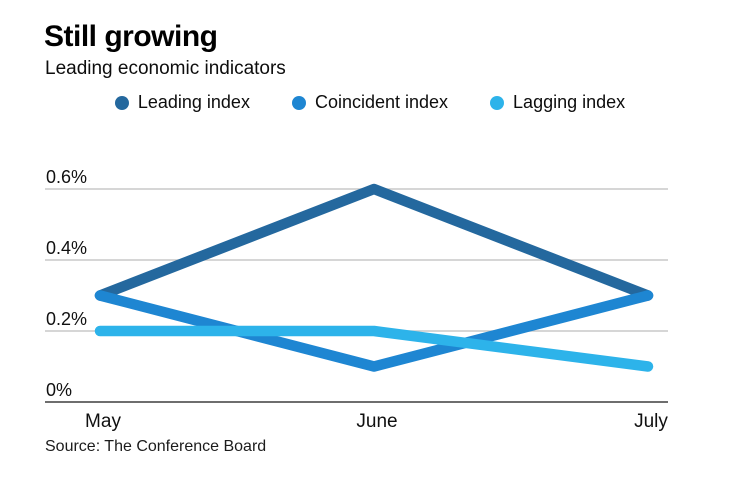  Describe the element at coordinates (121, 102) in the screenshot. I see `legend-dot-leading-index-icon` at that location.